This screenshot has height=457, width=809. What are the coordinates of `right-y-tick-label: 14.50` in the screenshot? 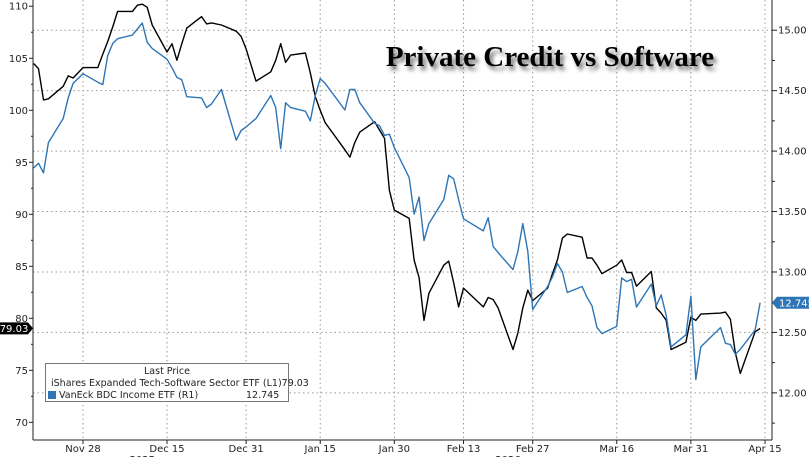 It's located at (792, 91).